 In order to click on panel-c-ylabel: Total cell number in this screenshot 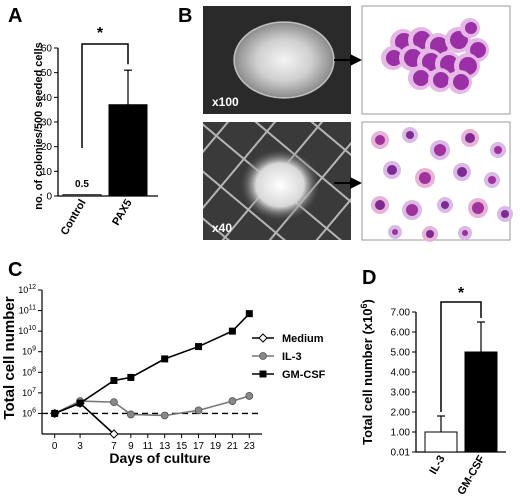, I will do `click(9, 357)`.